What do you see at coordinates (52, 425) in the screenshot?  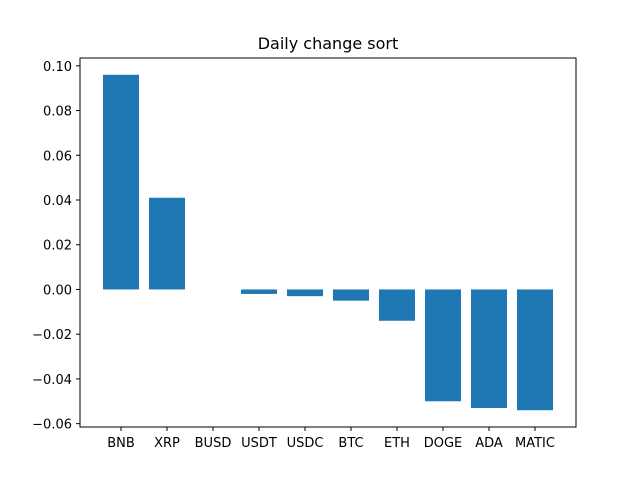 I see `y-tick-label: −0.06` at bounding box center [52, 425].